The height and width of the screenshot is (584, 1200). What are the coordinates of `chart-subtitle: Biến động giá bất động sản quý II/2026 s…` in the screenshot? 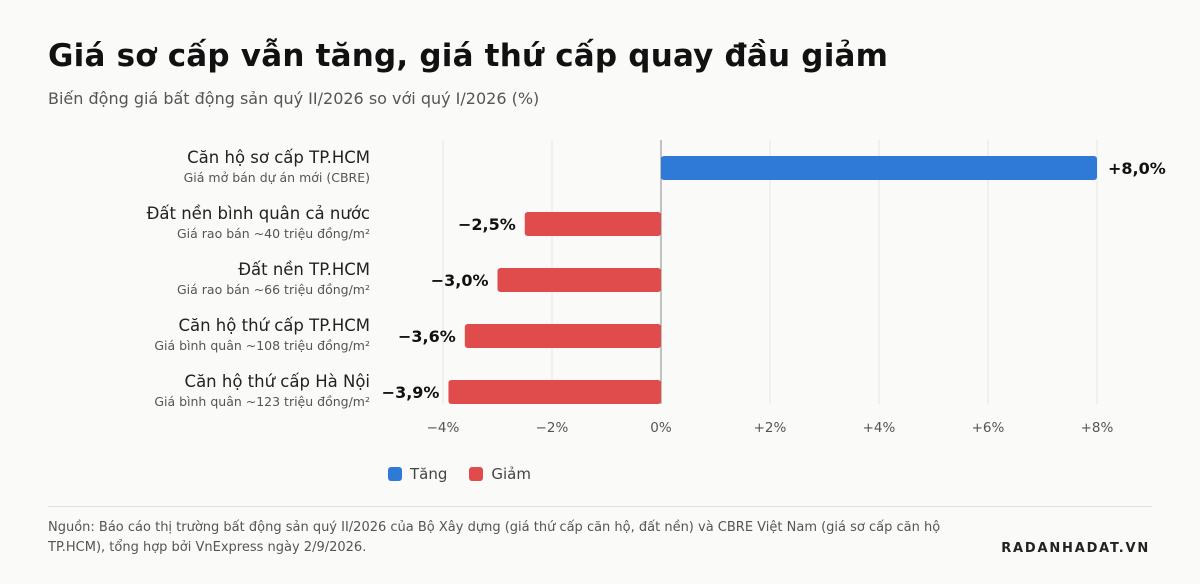 It's located at (294, 98).